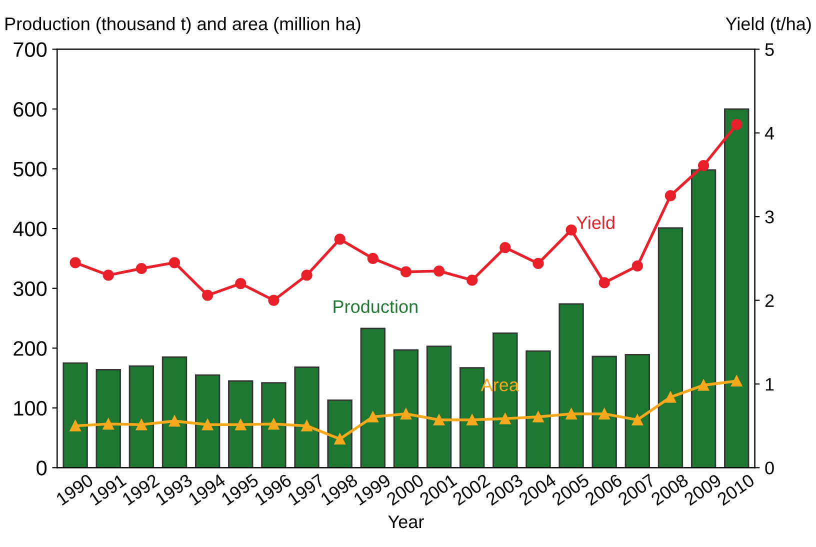 This screenshot has width=816, height=547. Describe the element at coordinates (376, 307) in the screenshot. I see `series-label: Production` at that location.